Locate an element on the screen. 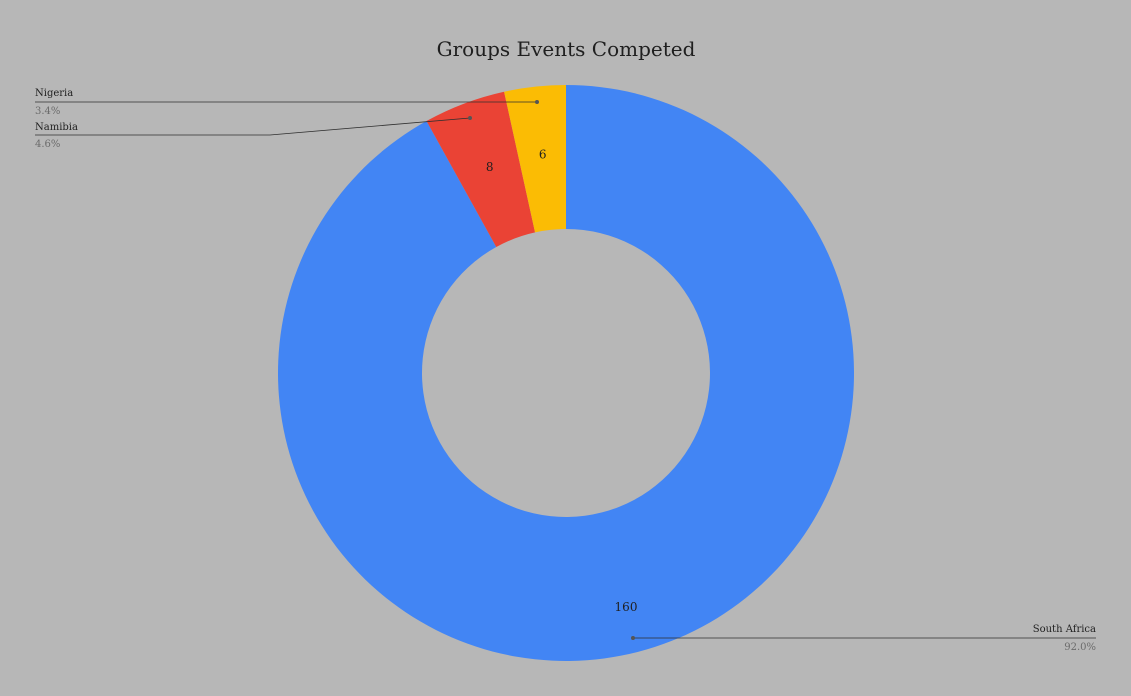 This screenshot has height=696, width=1131. value-label-south-africa: 160 is located at coordinates (626, 607).